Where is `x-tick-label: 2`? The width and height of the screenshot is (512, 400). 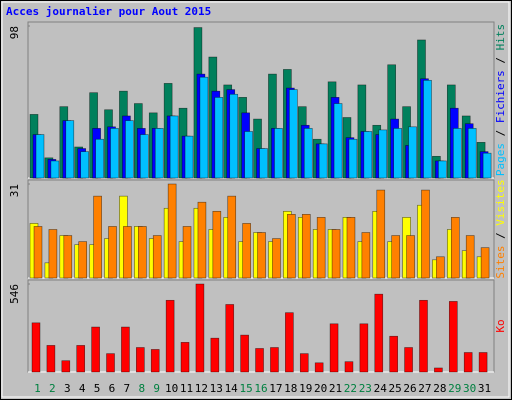
x-tick-label: 2 is located at coordinates (52, 388).